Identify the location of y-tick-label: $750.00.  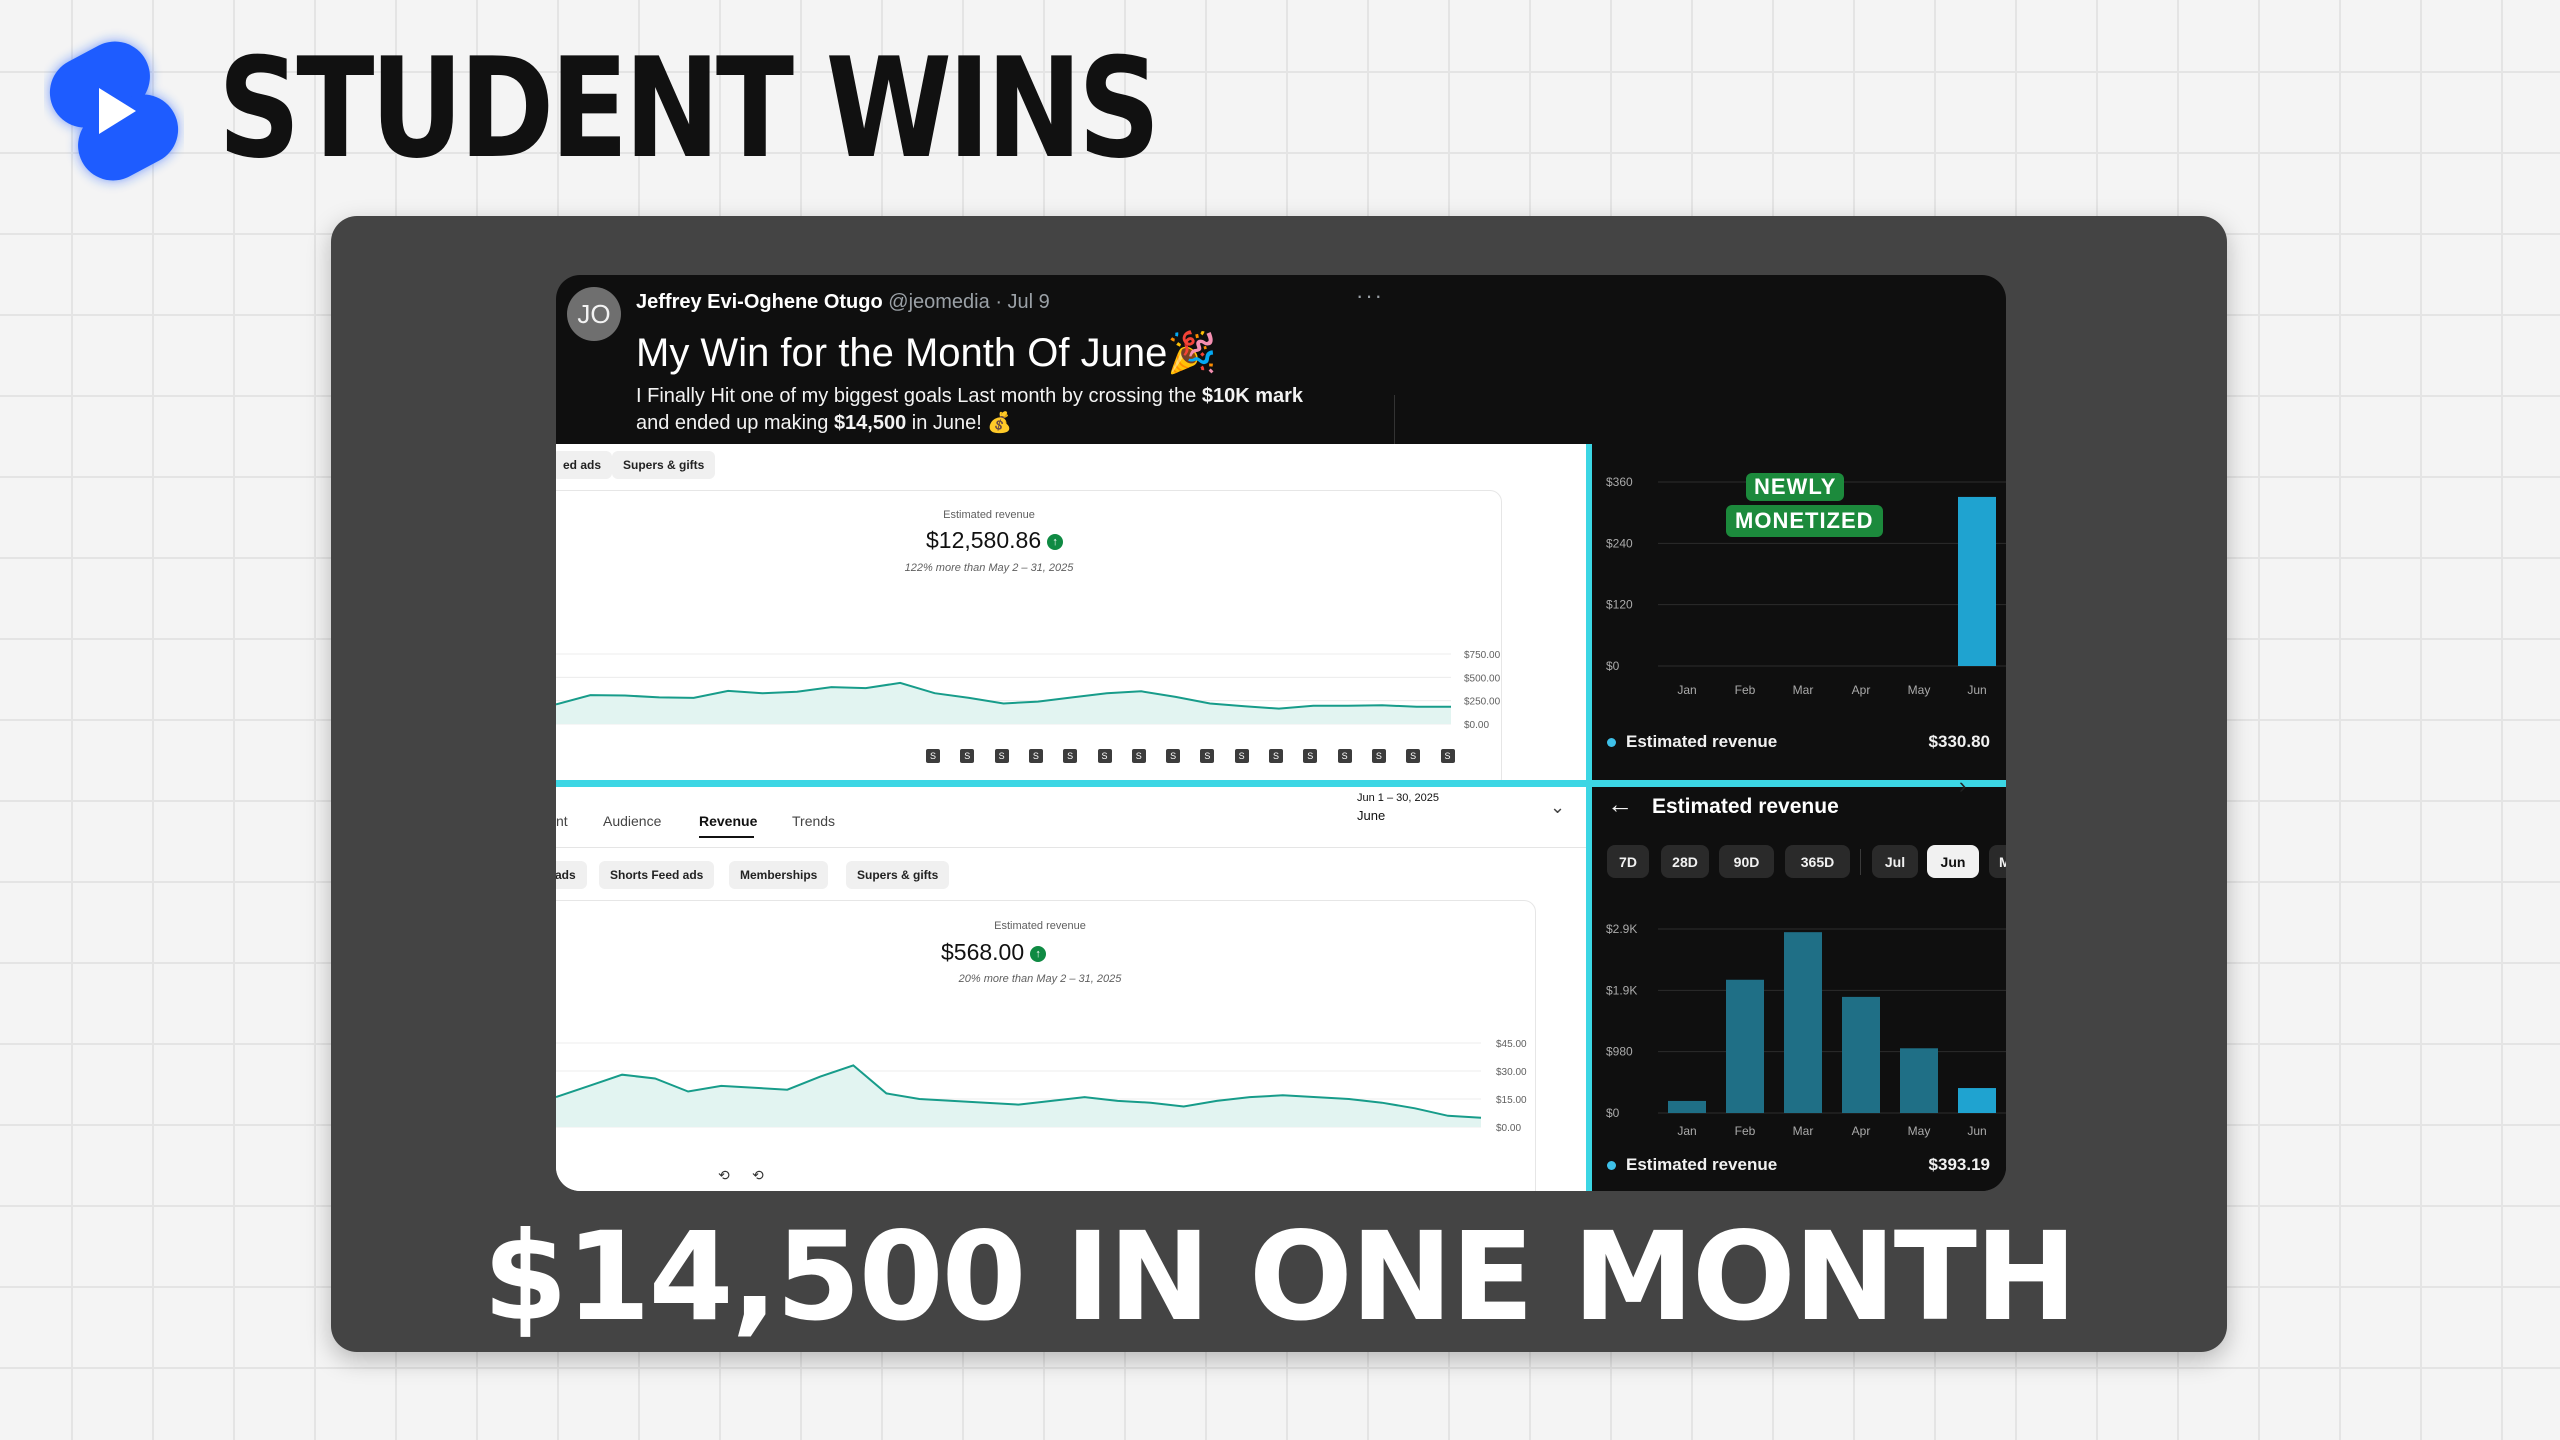
(1482, 655).